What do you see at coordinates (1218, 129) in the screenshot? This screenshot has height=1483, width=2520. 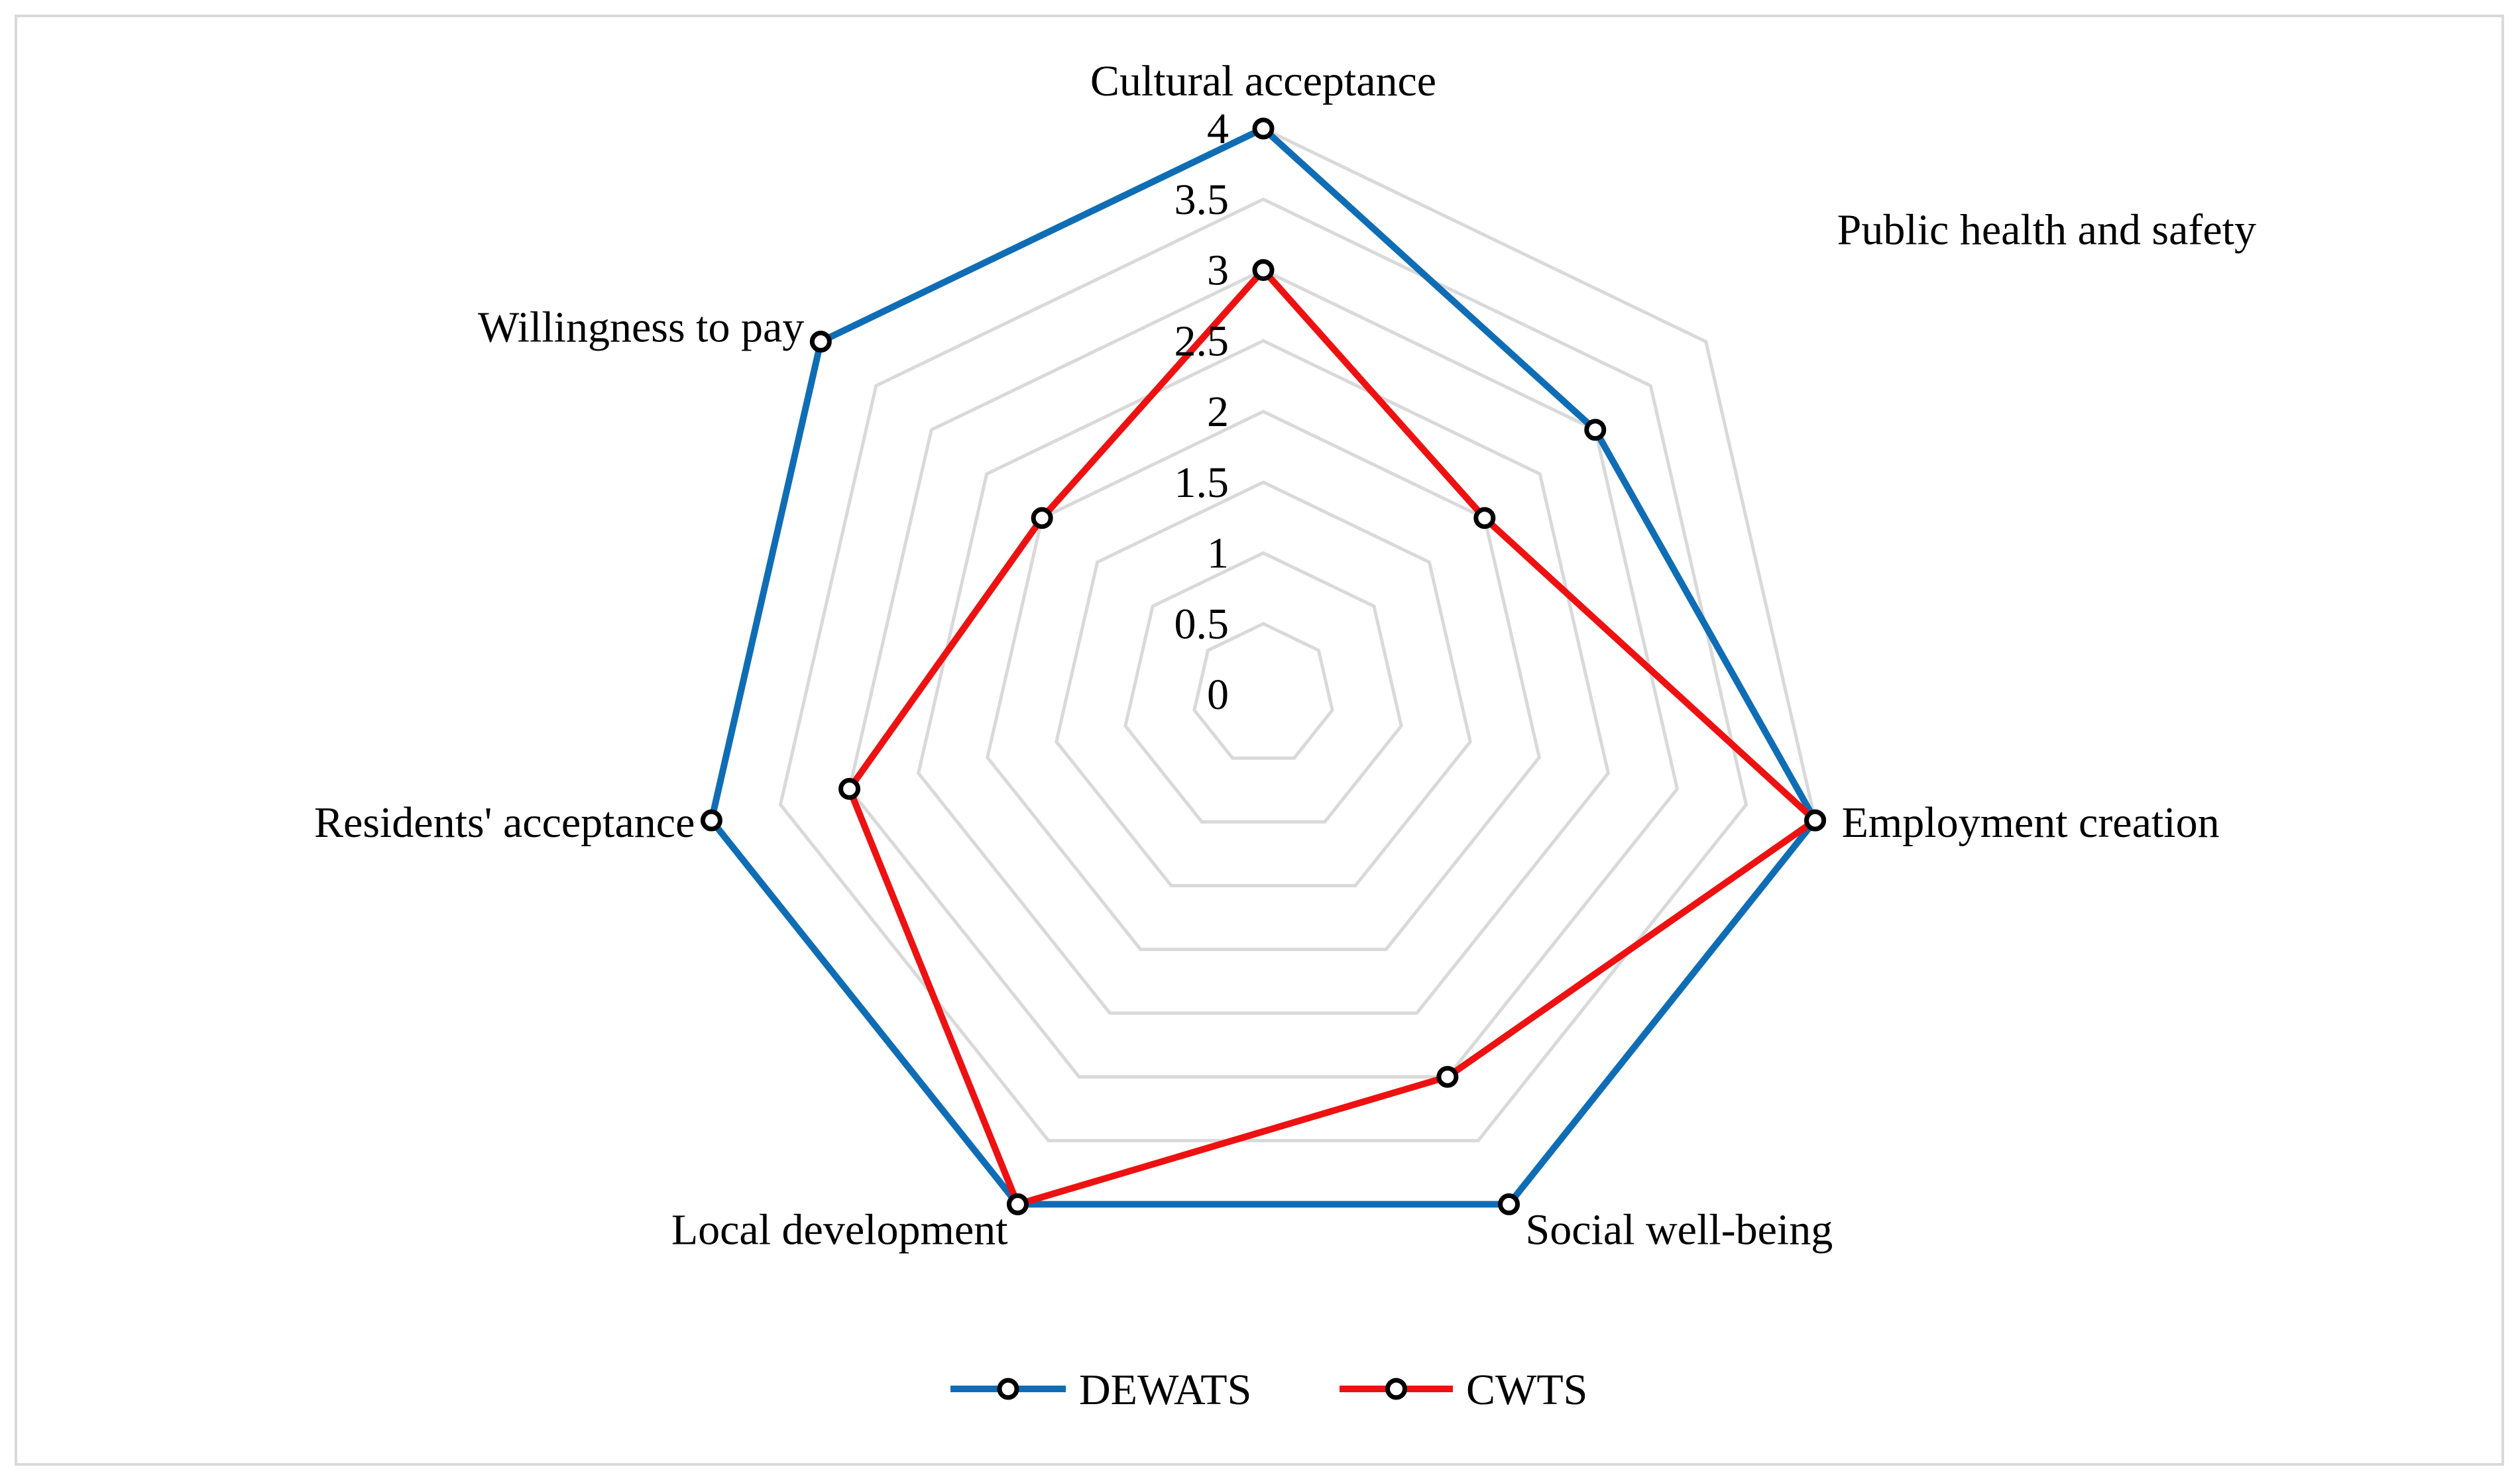 I see `tick-label-8: 4` at bounding box center [1218, 129].